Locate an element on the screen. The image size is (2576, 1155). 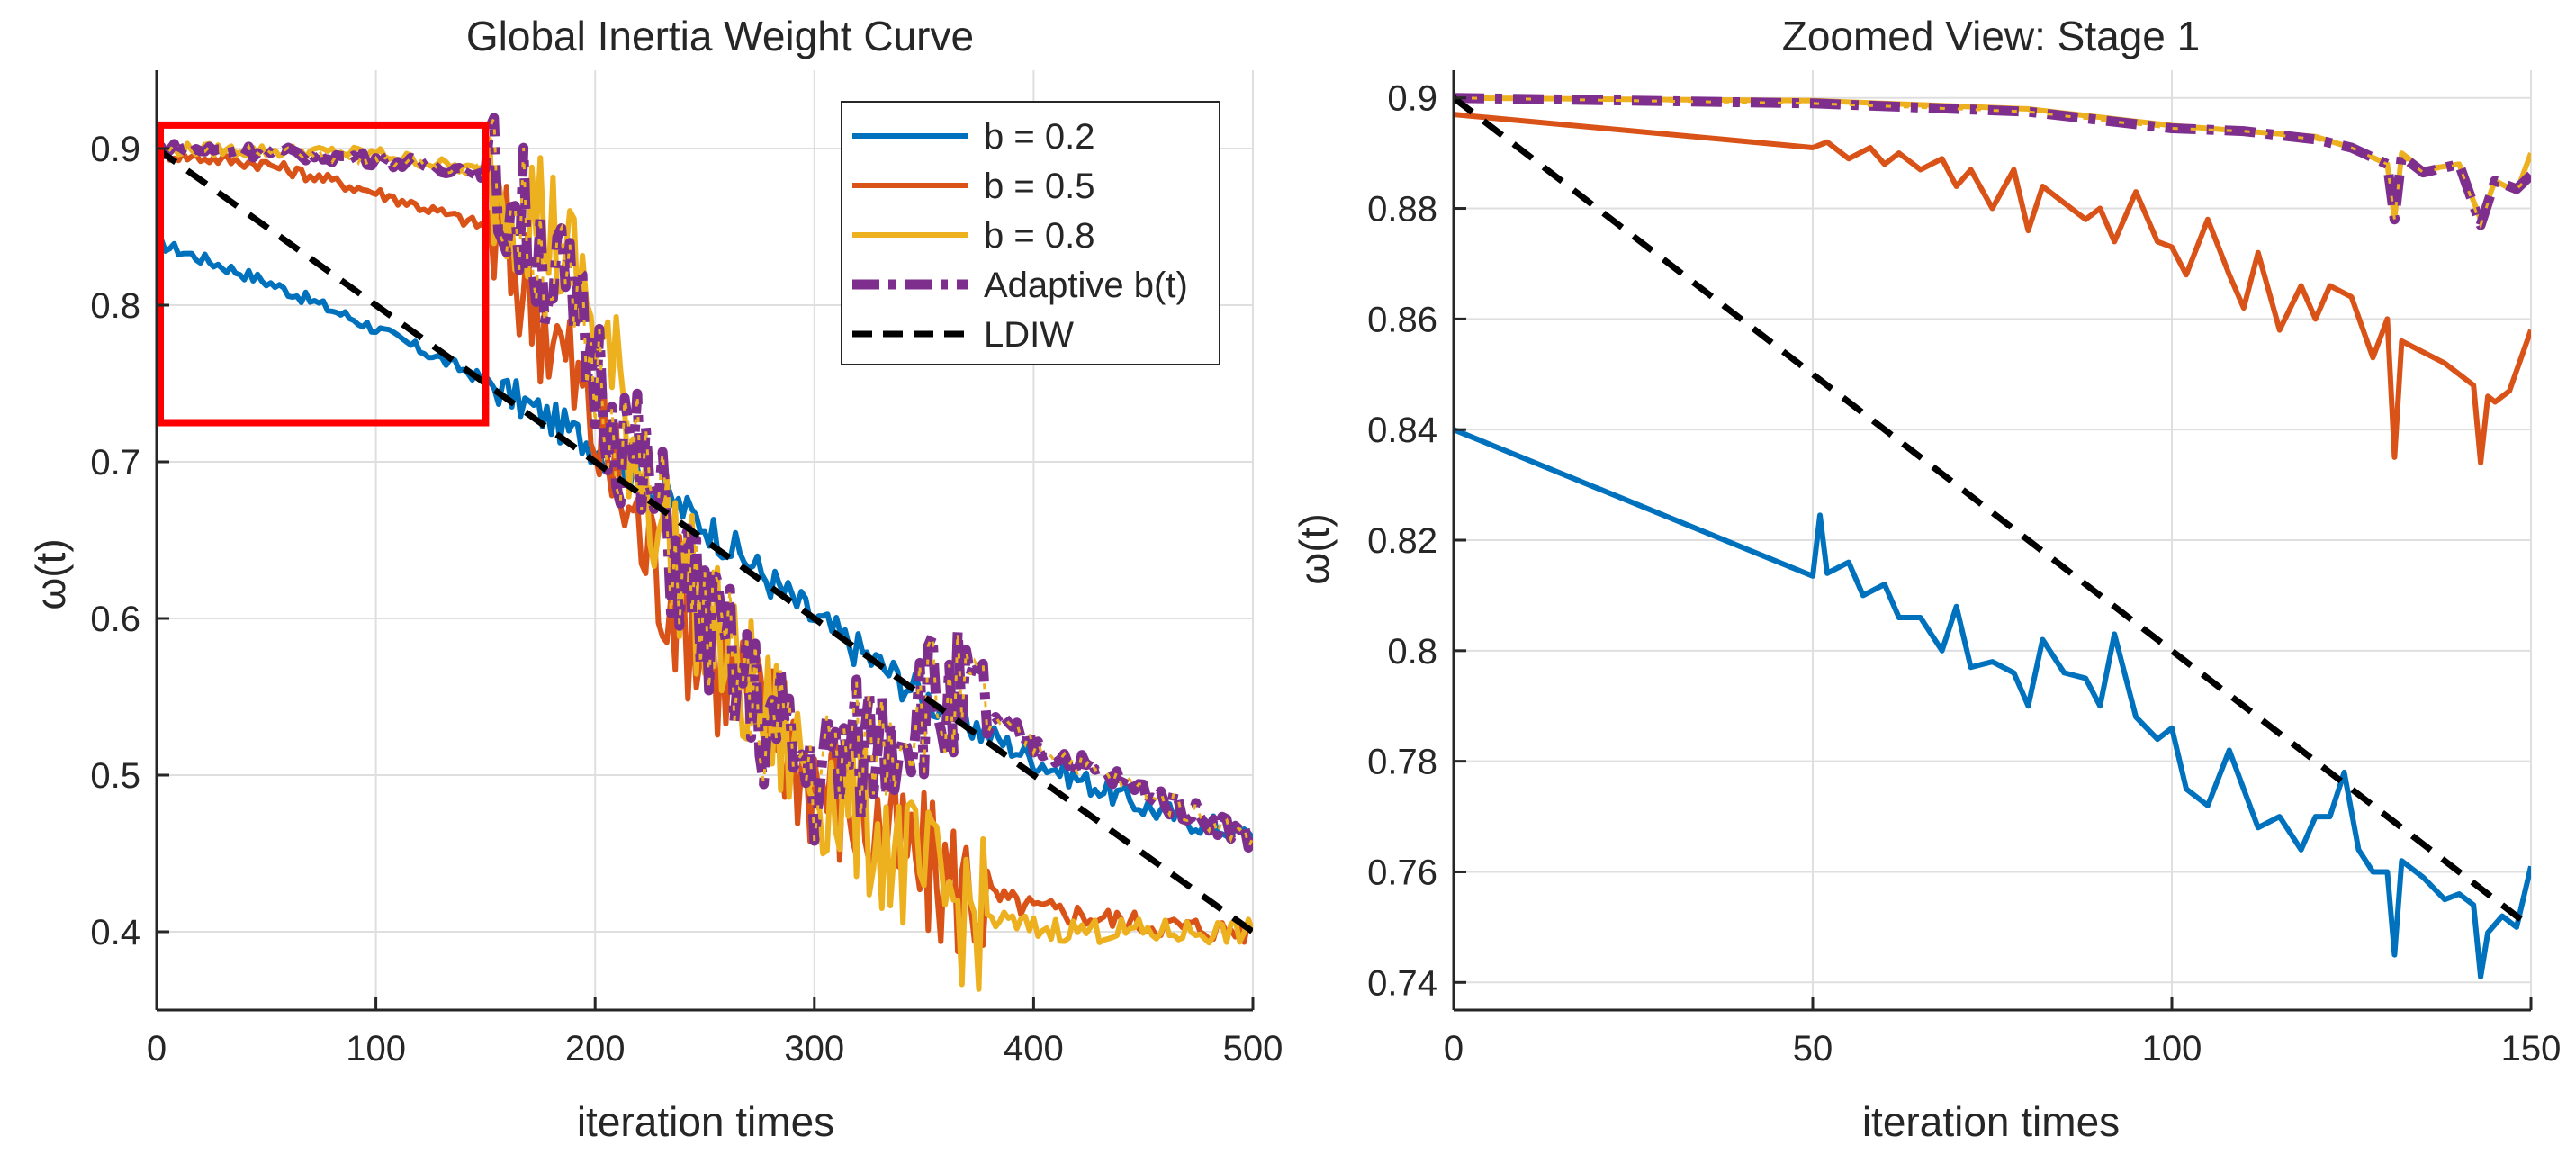
zoomed-y-tick-label: 0.82 is located at coordinates (1402, 541).